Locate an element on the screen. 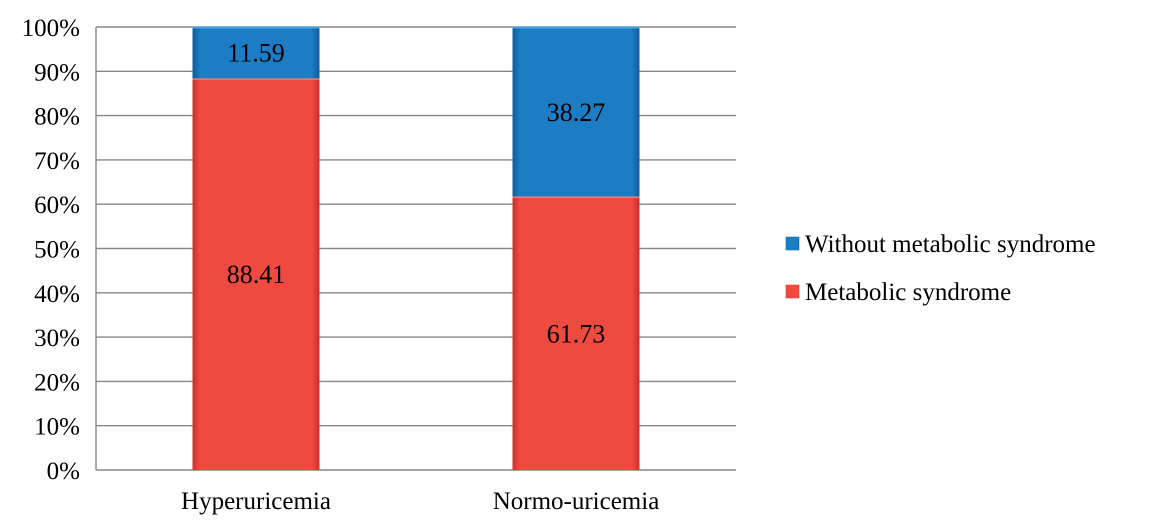 Image resolution: width=1153 pixels, height=524 pixels. y-tick-label: 100% is located at coordinates (51, 28).